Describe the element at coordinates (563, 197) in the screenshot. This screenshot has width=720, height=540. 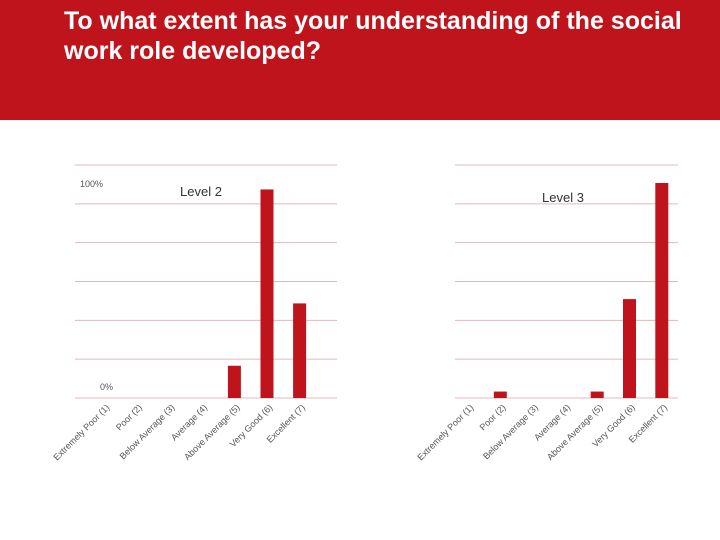
I see `chart-title: Level 3` at that location.